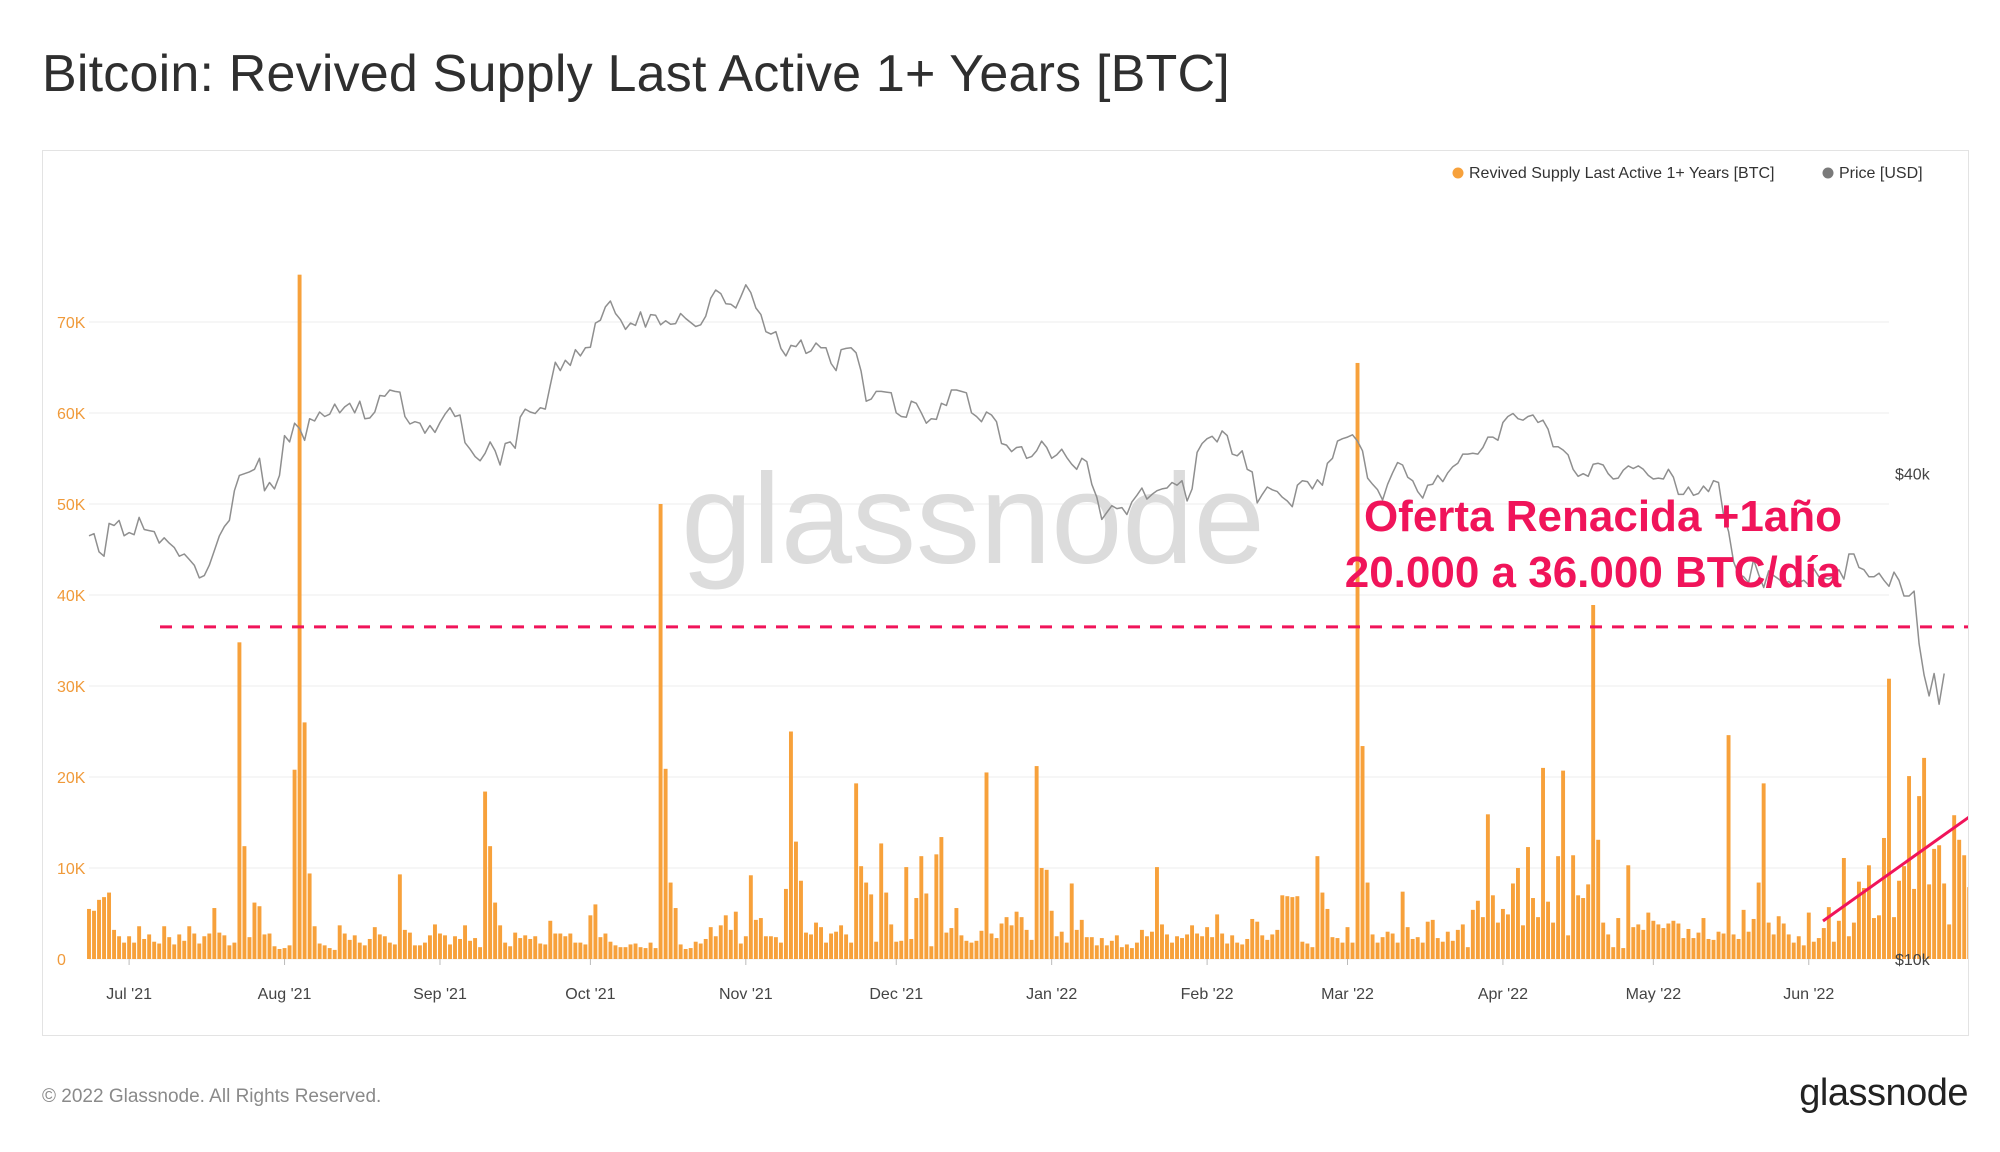  Describe the element at coordinates (1603, 516) in the screenshot. I see `annotation-line-1: Oferta Renacida +1año` at that location.